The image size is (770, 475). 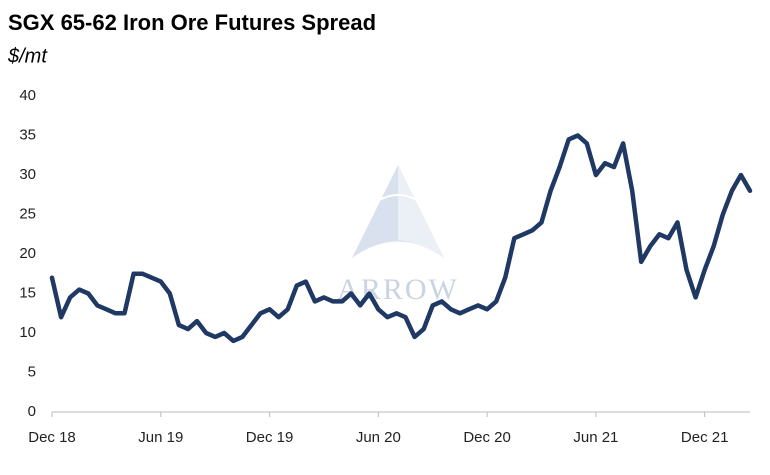 What do you see at coordinates (27, 134) in the screenshot?
I see `y-tick-label: 35` at bounding box center [27, 134].